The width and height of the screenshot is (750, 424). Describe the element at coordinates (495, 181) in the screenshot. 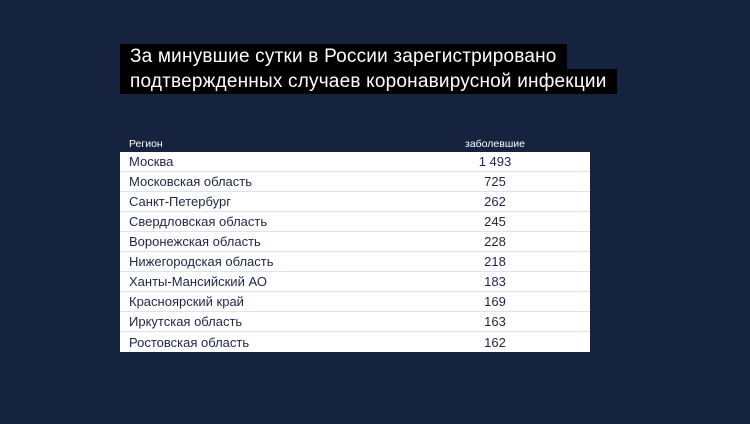

I see `cases-cell: 725` at that location.